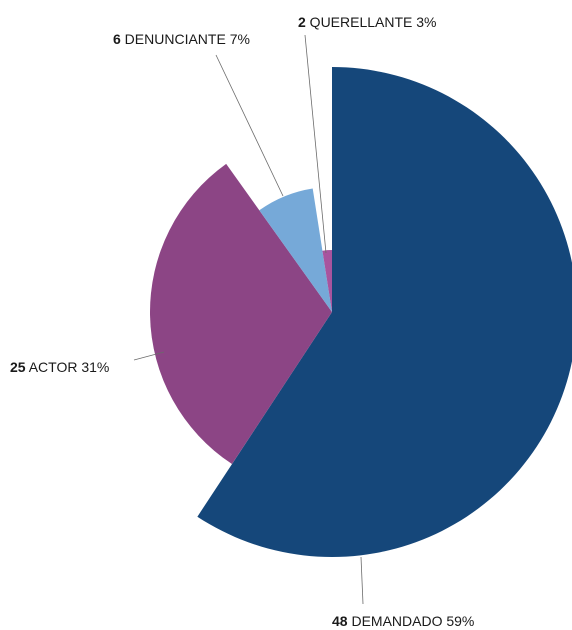 Image resolution: width=572 pixels, height=630 pixels. Describe the element at coordinates (117, 39) in the screenshot. I see `data-label-value: 6` at that location.